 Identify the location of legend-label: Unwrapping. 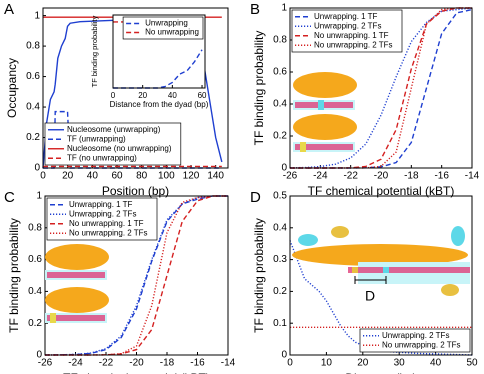
(166, 23).